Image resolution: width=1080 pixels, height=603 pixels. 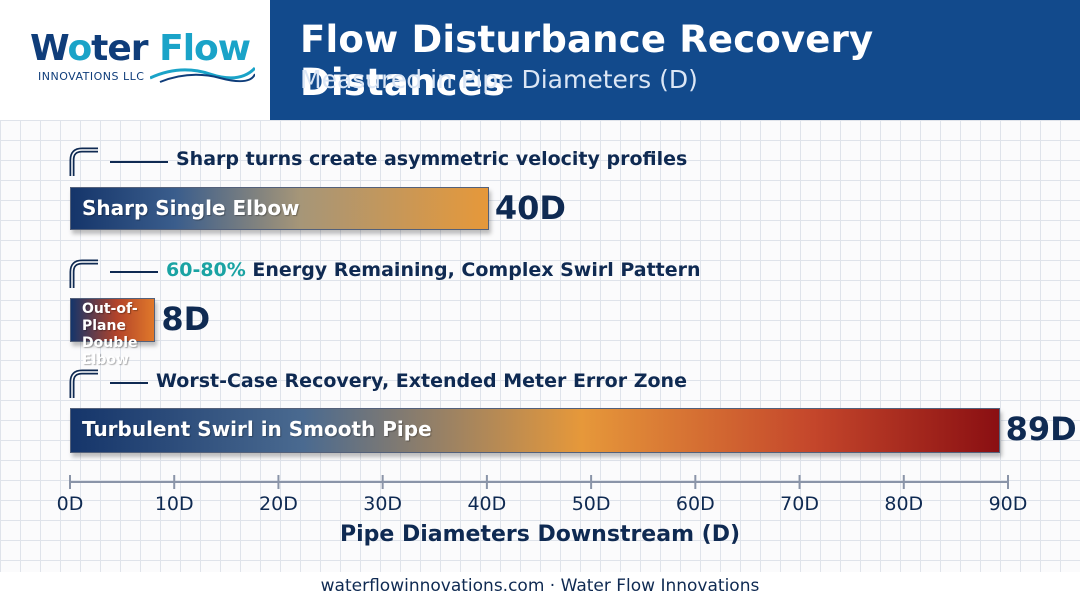 I want to click on bar-category-label: Sharp Single Elbow, so click(x=191, y=208).